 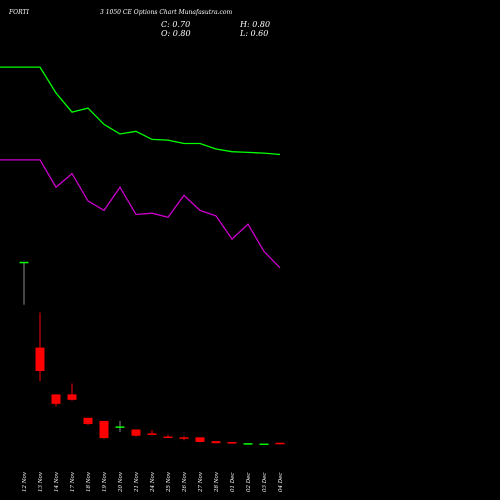 I want to click on x-tick-label: 27 Nov, so click(x=201, y=482).